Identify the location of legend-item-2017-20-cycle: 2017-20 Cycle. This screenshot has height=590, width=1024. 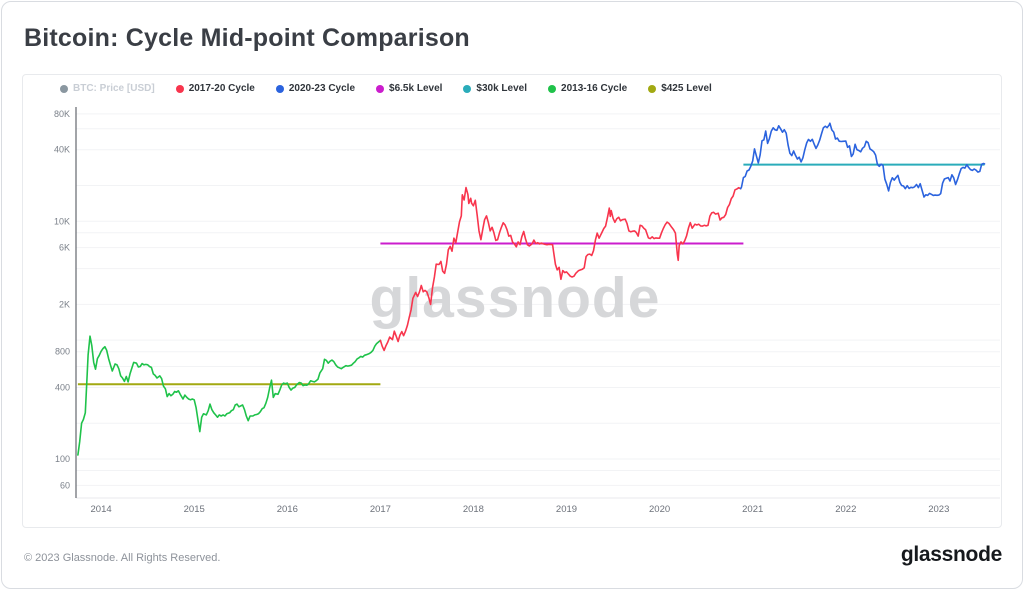
(215, 88).